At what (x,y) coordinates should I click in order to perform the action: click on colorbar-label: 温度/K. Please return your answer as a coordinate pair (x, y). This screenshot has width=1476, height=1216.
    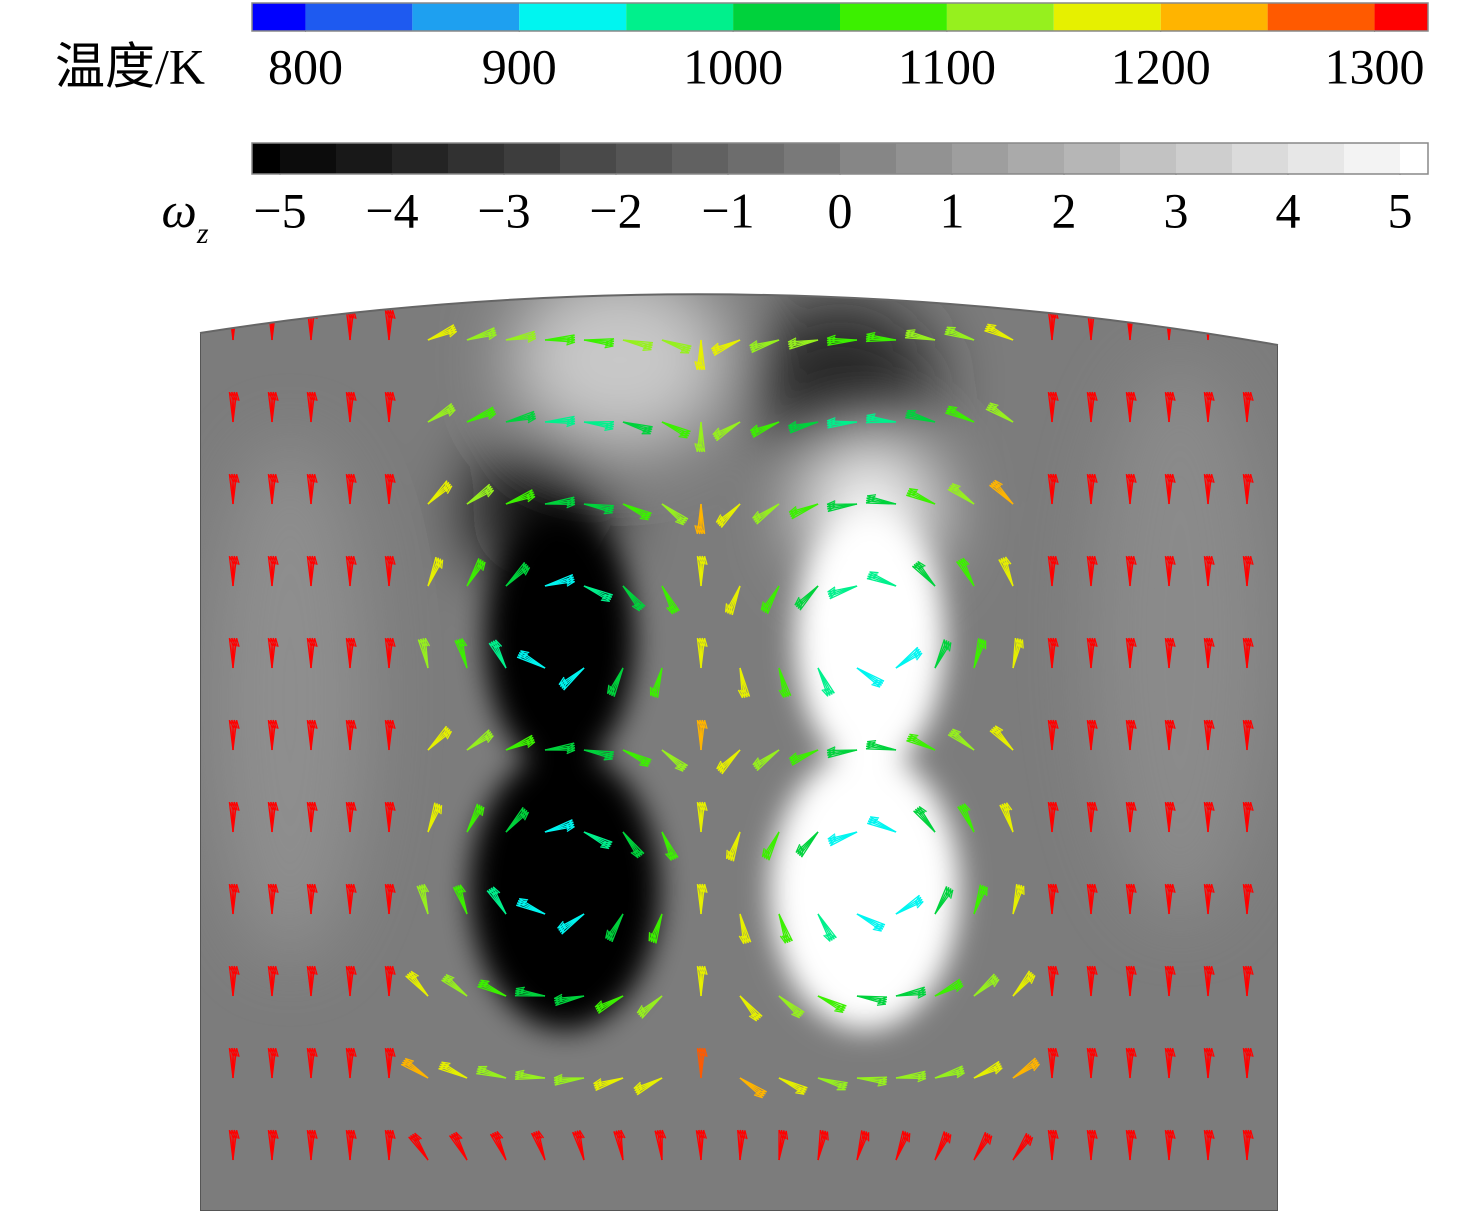
    Looking at the image, I should click on (130, 66).